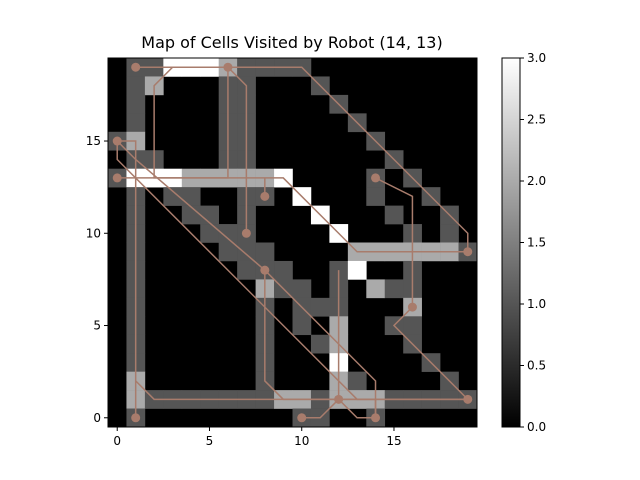 The height and width of the screenshot is (480, 640). Describe the element at coordinates (536, 243) in the screenshot. I see `colorbar-tick-label: 1.5` at that location.